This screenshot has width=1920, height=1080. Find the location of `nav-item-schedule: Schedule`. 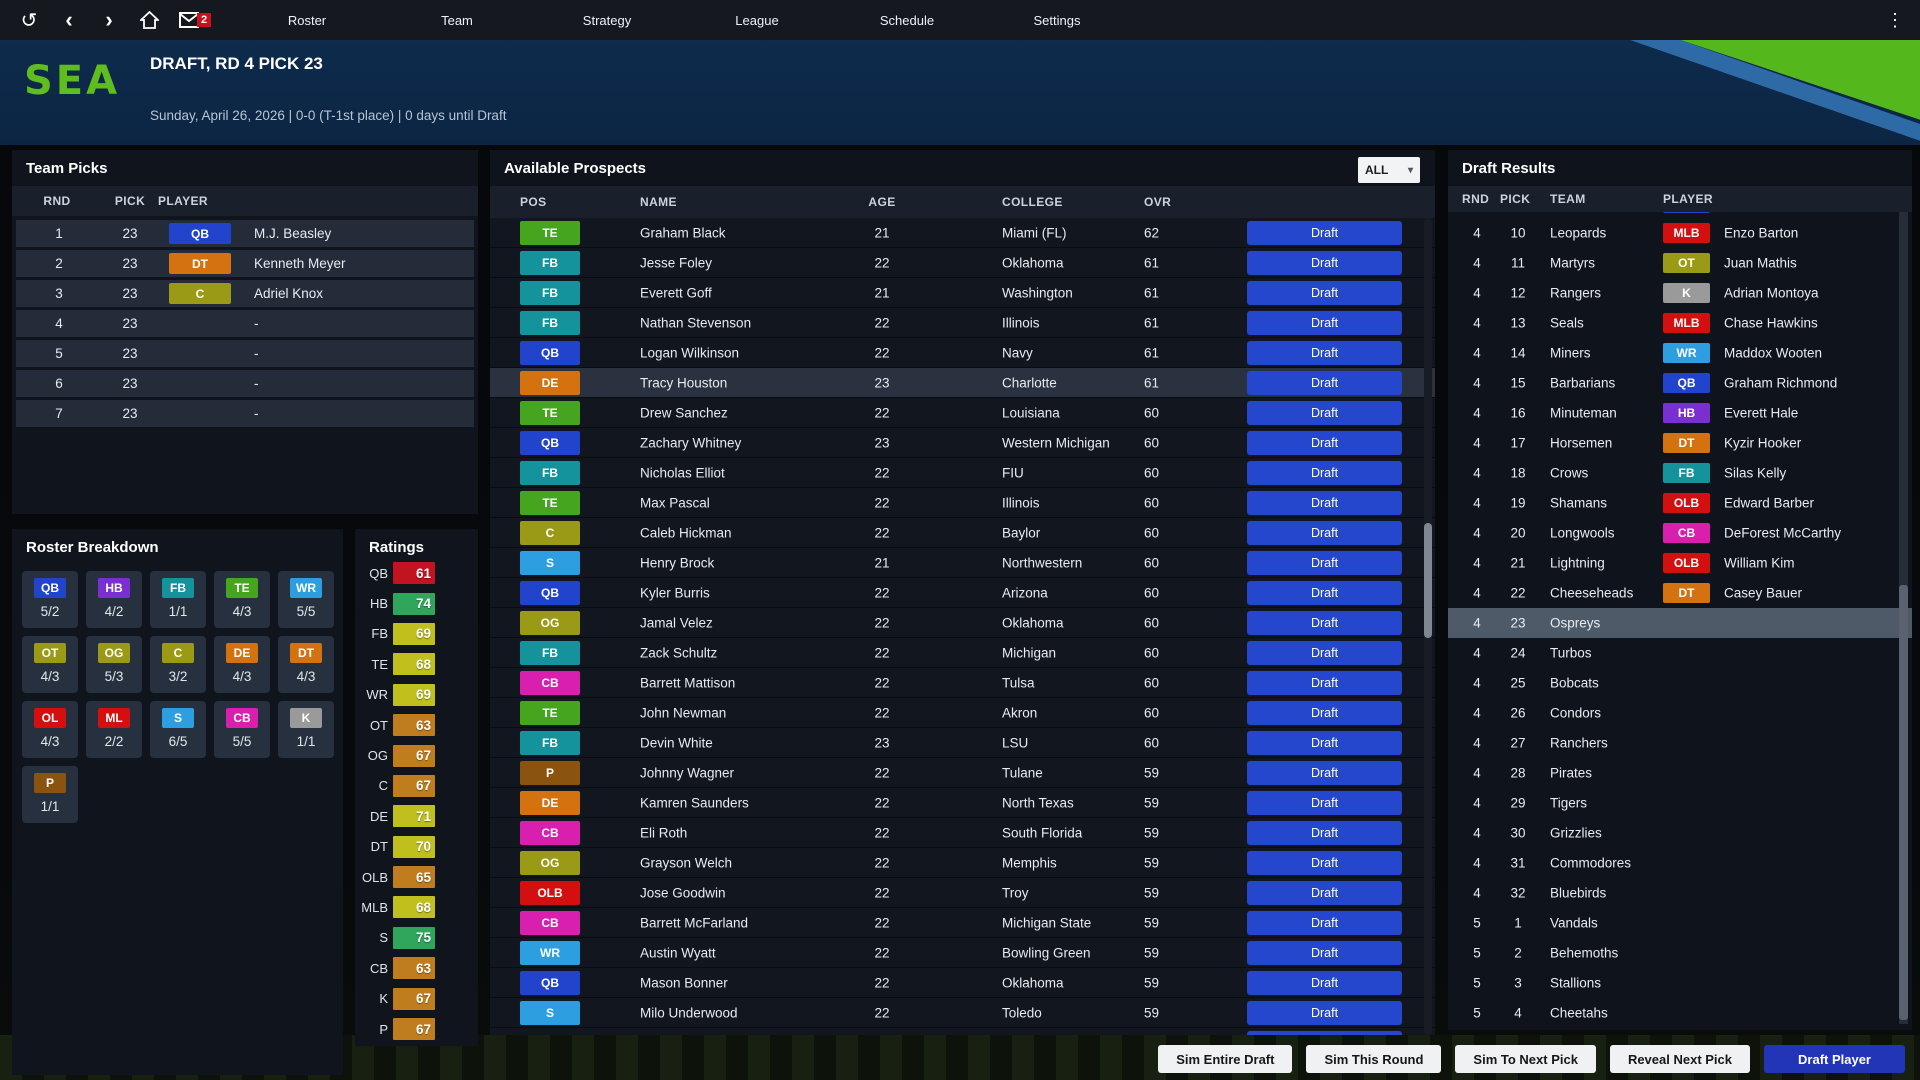

nav-item-schedule: Schedule is located at coordinates (907, 20).